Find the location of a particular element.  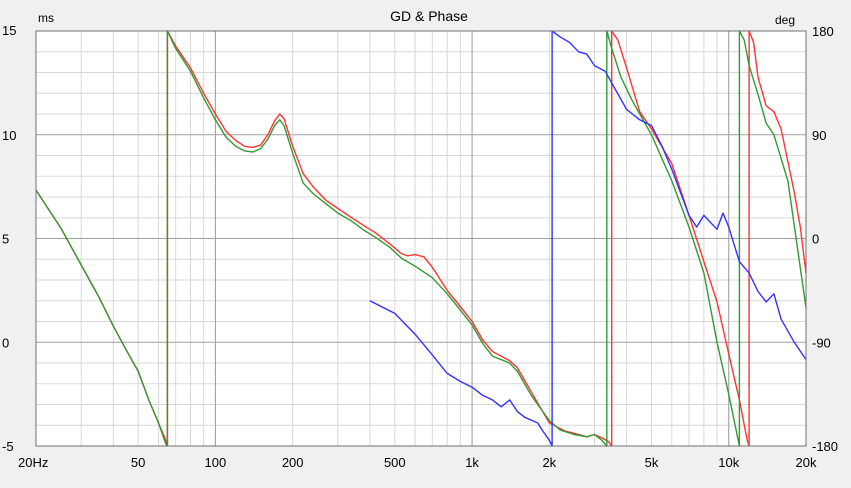

left-axis-unit: ms is located at coordinates (46, 18).